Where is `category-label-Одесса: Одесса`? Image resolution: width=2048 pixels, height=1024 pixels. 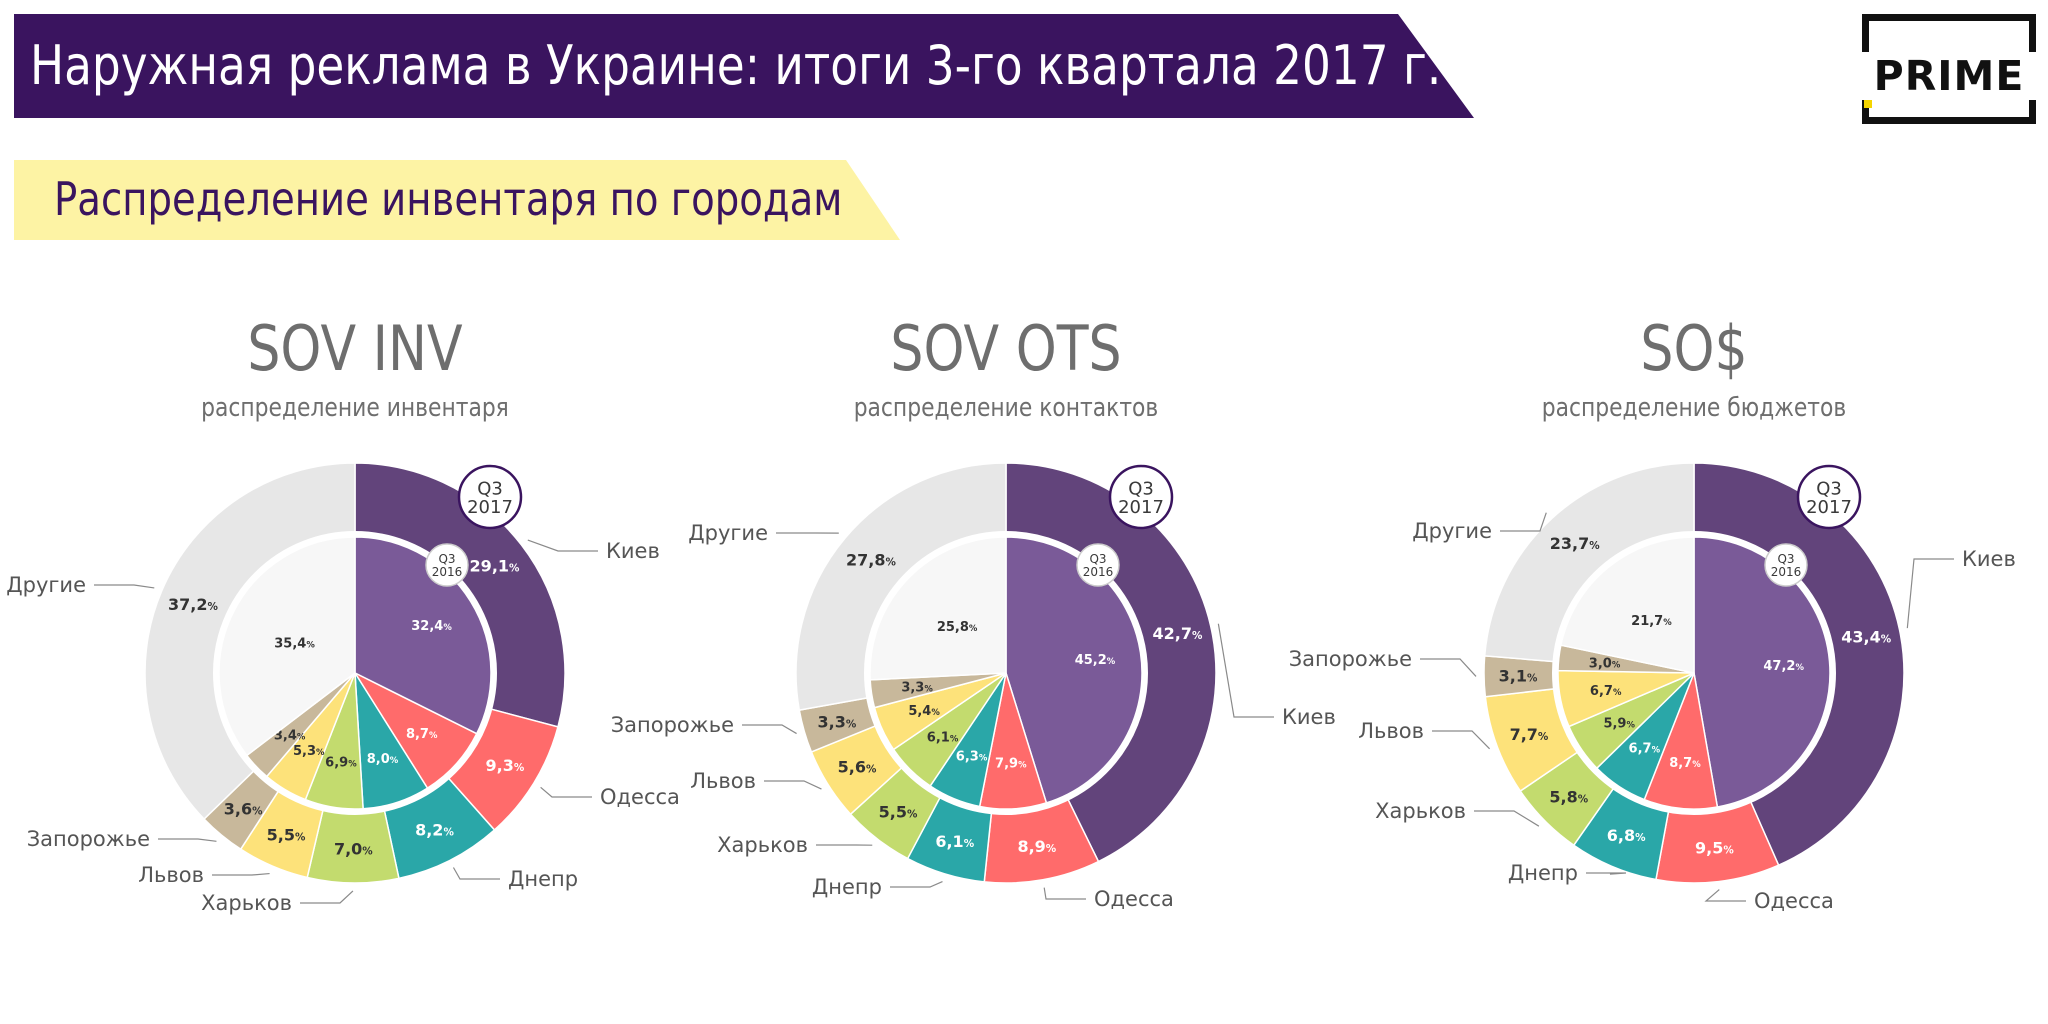 category-label-Одесса: Одесса is located at coordinates (1794, 901).